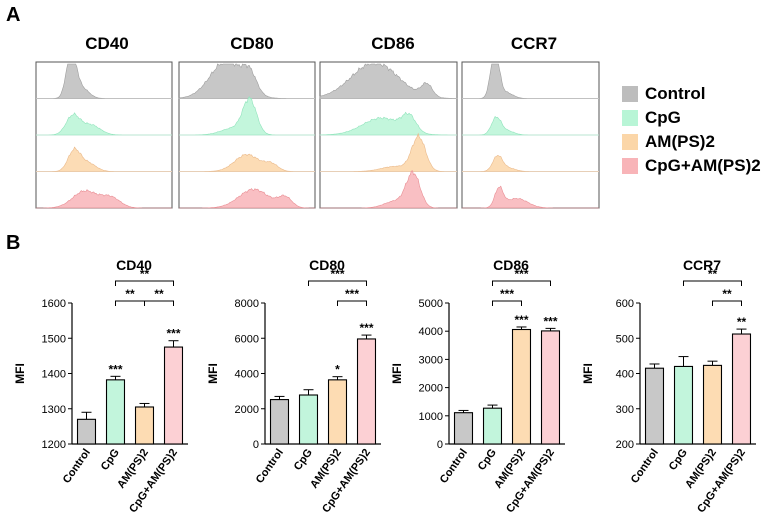  I want to click on legend: Control CpG AM(PS)2 CpG+AM(PS)2, so click(691, 130).